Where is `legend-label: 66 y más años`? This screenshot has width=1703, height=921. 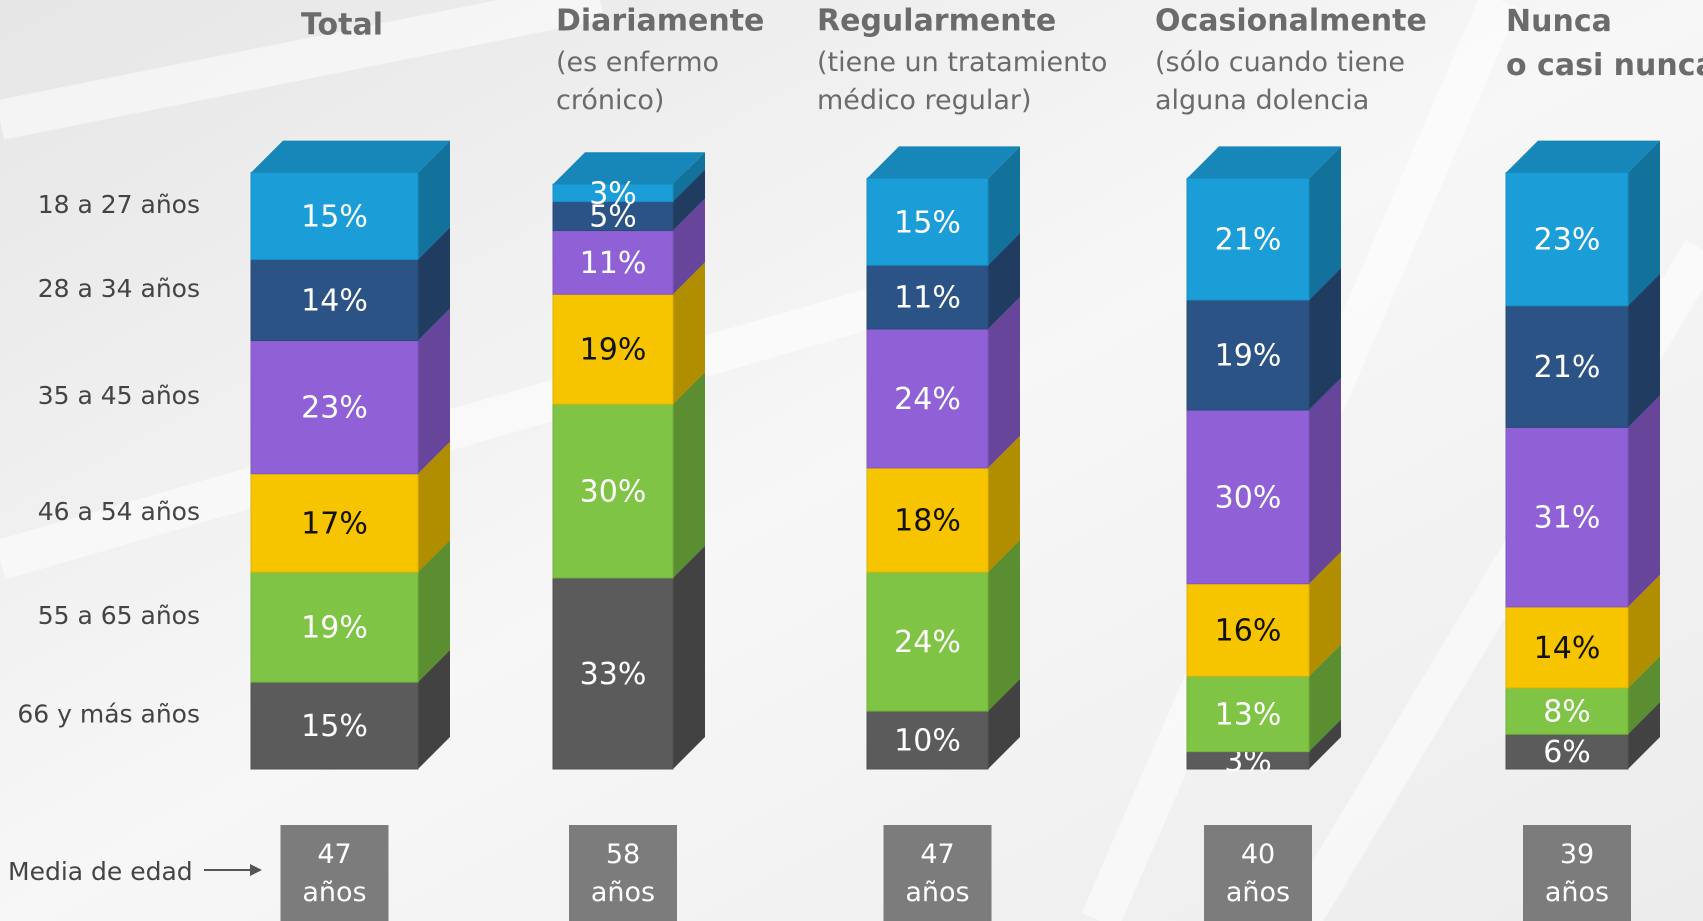
legend-label: 66 y más años is located at coordinates (108, 714).